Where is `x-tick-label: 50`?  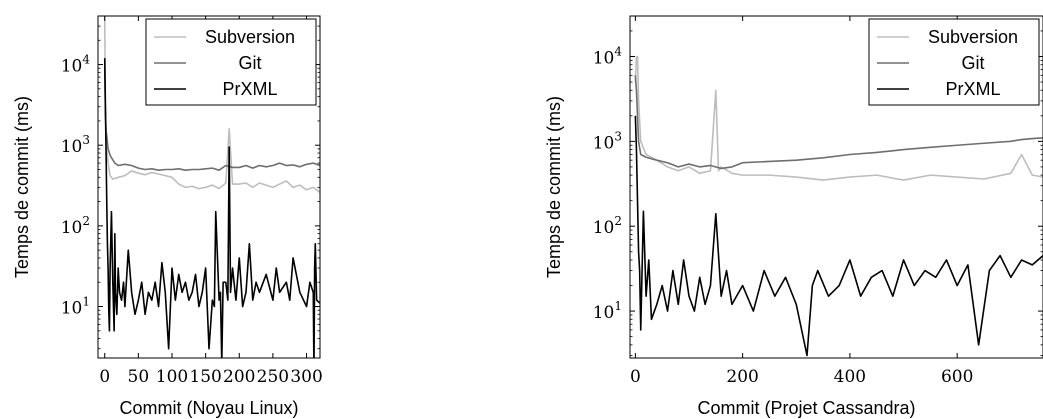 x-tick-label: 50 is located at coordinates (139, 377).